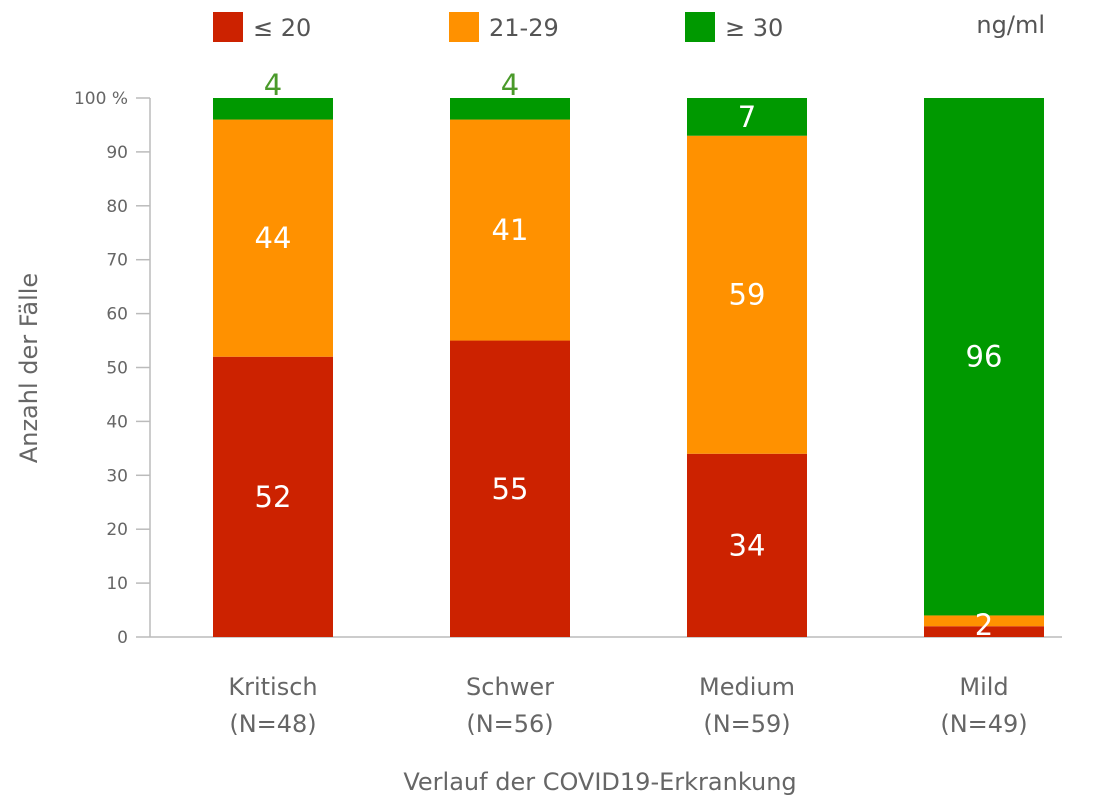  I want to click on y-tick-label: 10, so click(117, 584).